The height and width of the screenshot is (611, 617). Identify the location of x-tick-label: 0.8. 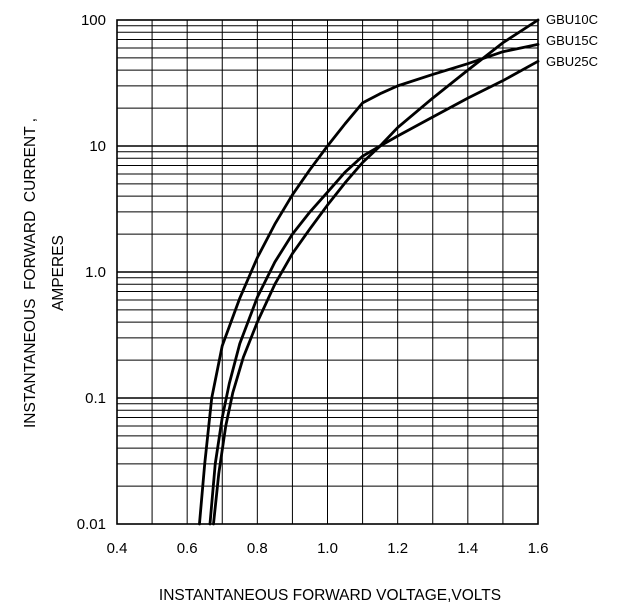
(257, 548).